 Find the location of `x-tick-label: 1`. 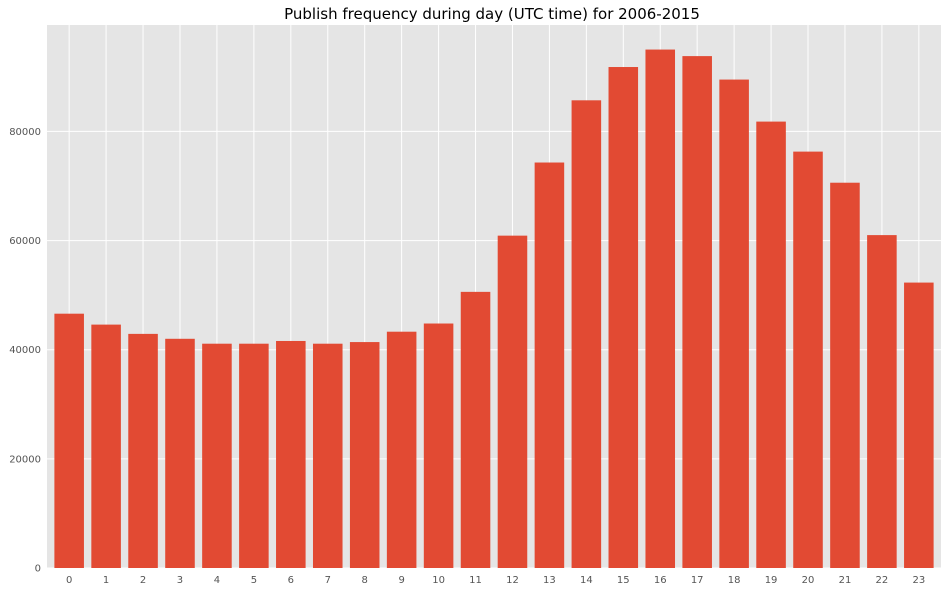

x-tick-label: 1 is located at coordinates (106, 580).